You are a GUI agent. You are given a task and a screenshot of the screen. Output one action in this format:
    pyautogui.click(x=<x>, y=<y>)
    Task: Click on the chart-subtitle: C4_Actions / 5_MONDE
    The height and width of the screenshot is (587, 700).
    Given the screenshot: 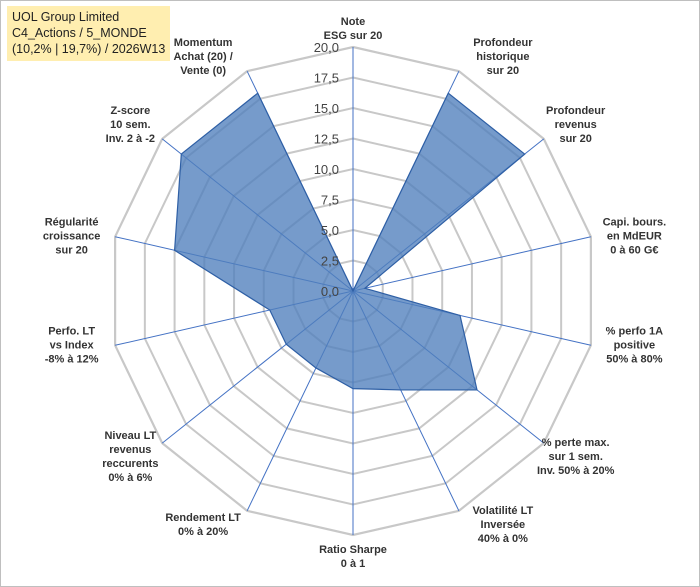 What is the action you would take?
    pyautogui.click(x=79, y=33)
    